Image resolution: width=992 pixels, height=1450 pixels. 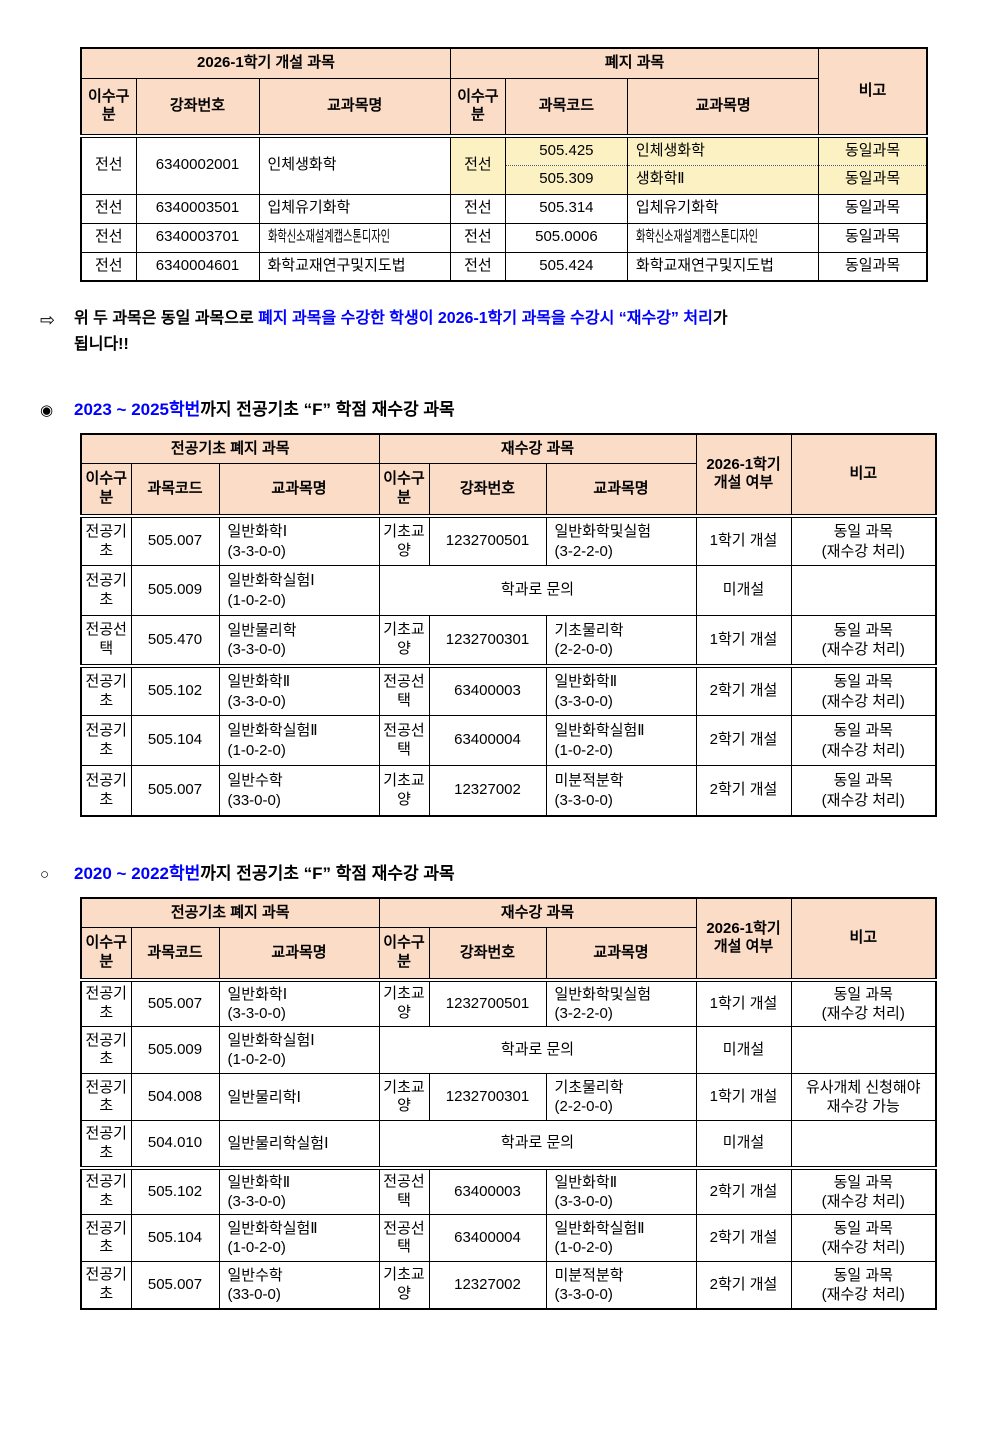 I want to click on note-line2: 됩니다!!, so click(x=101, y=345).